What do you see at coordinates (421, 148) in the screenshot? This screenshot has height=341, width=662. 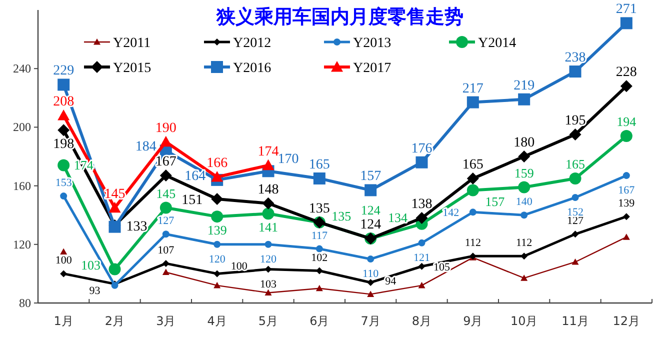 I see `data-label: 176` at bounding box center [421, 148].